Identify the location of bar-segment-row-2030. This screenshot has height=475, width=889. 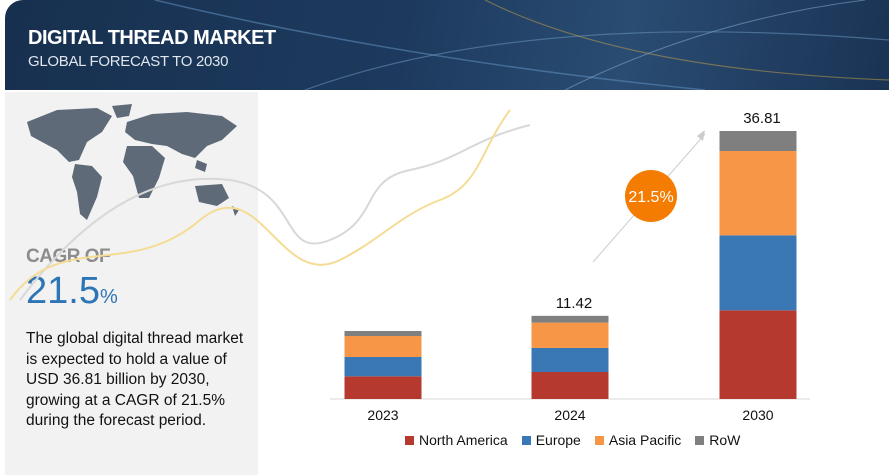
(758, 141).